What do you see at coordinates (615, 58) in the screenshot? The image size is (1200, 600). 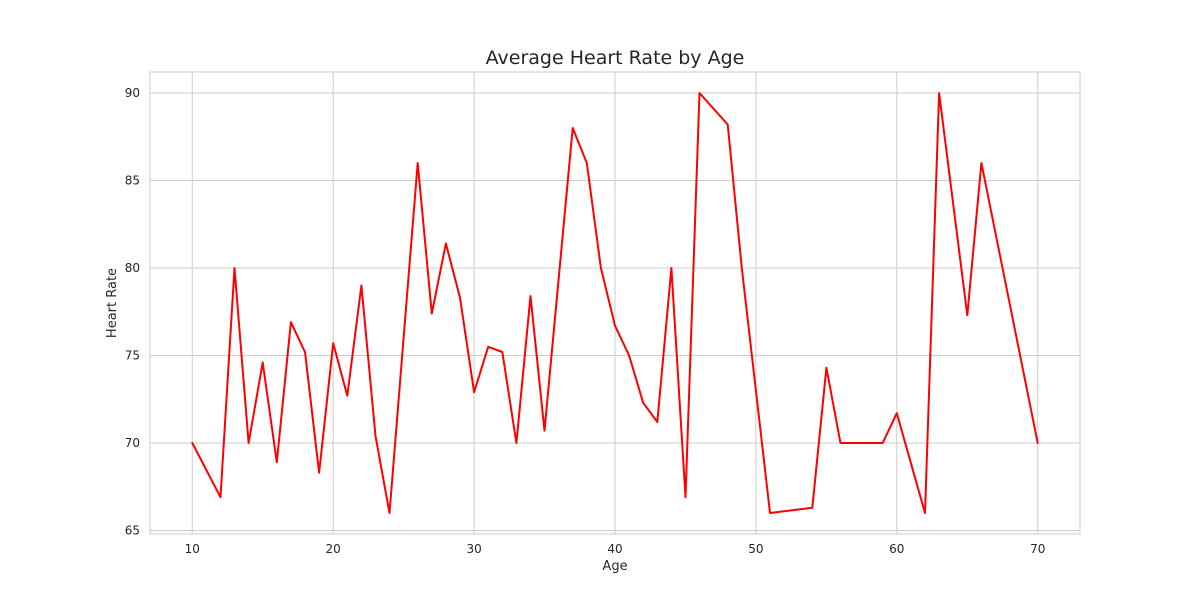 I see `chart-title: Average Heart Rate by Age` at bounding box center [615, 58].